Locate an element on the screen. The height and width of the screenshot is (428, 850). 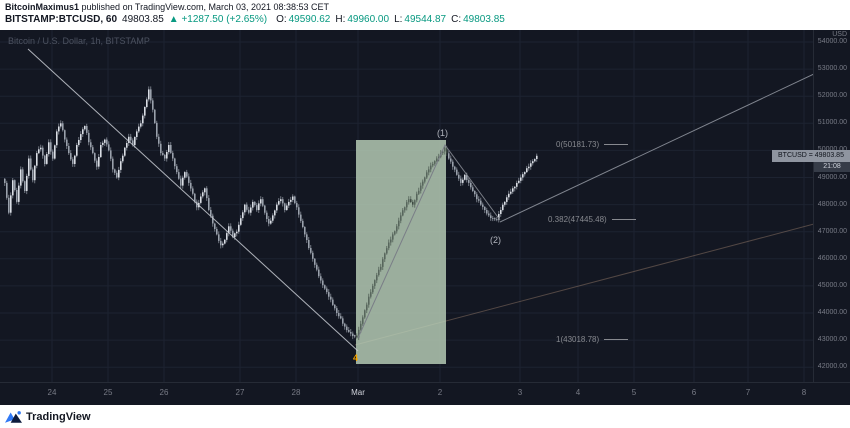
time-scale-label: 5 is located at coordinates (634, 392).